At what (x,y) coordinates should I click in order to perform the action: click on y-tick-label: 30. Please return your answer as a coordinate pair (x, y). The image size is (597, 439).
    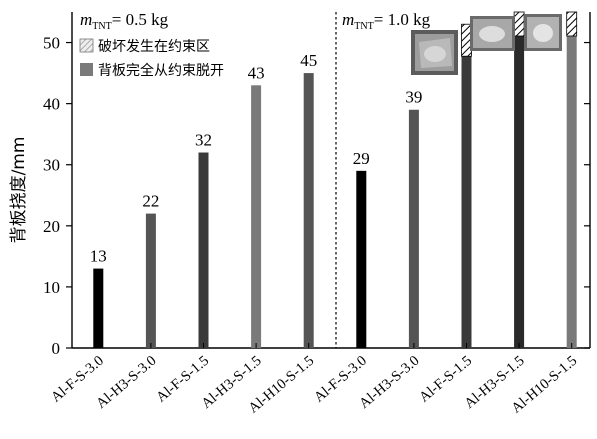
    Looking at the image, I should click on (51, 165).